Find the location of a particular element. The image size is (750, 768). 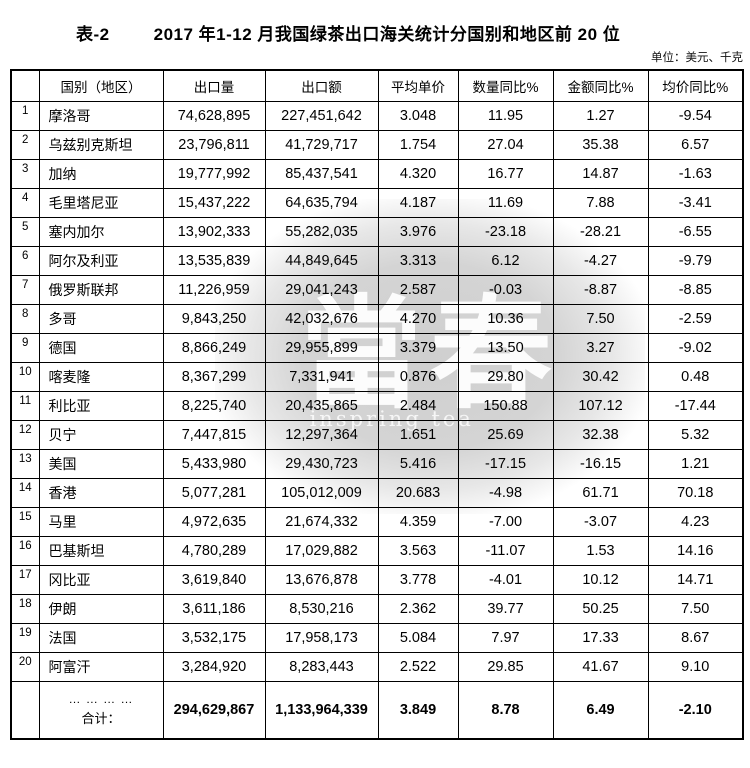

qty-yoy-cell: -11.07 is located at coordinates (505, 550).